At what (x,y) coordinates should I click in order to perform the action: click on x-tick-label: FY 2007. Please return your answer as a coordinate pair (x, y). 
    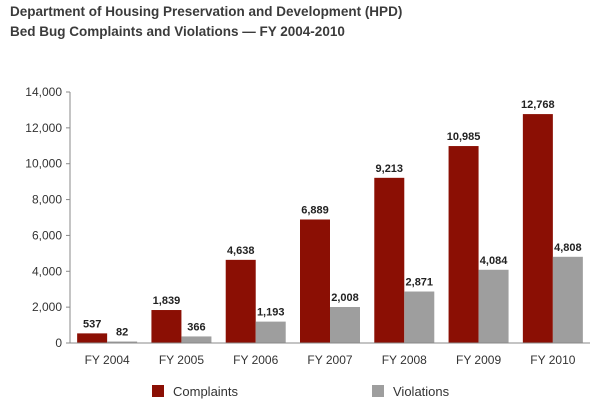
    Looking at the image, I should click on (329, 360).